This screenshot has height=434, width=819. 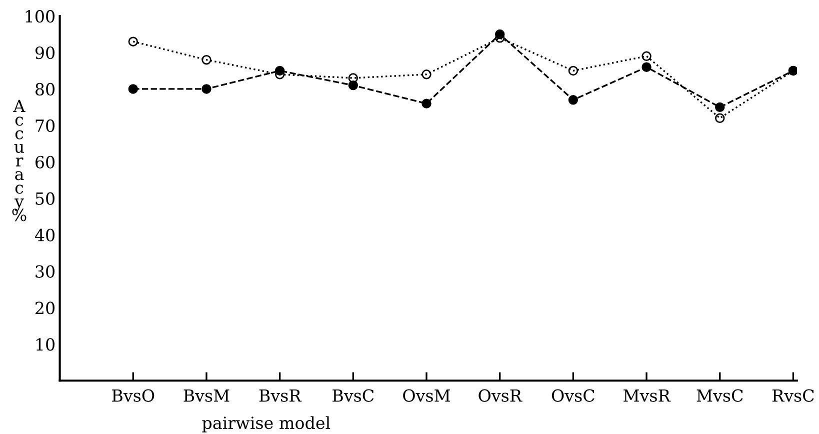 I want to click on y-tick-label: 70, so click(x=45, y=125).